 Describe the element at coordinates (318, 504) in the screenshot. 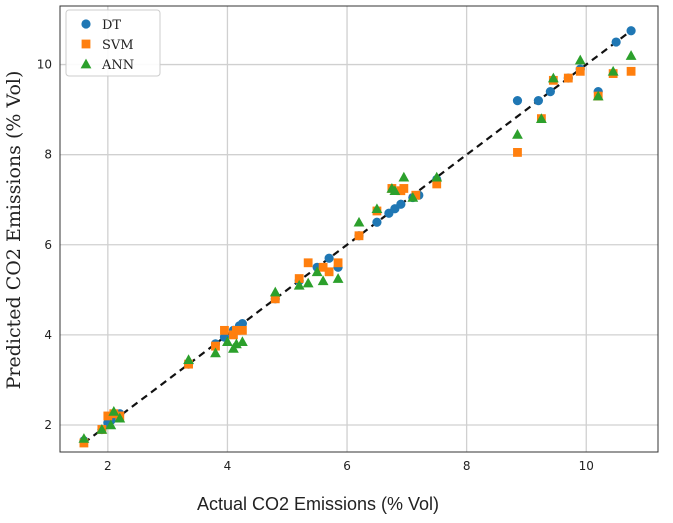

I see `x-axis-title: Actual CO2 Emissions (% Vol)` at that location.